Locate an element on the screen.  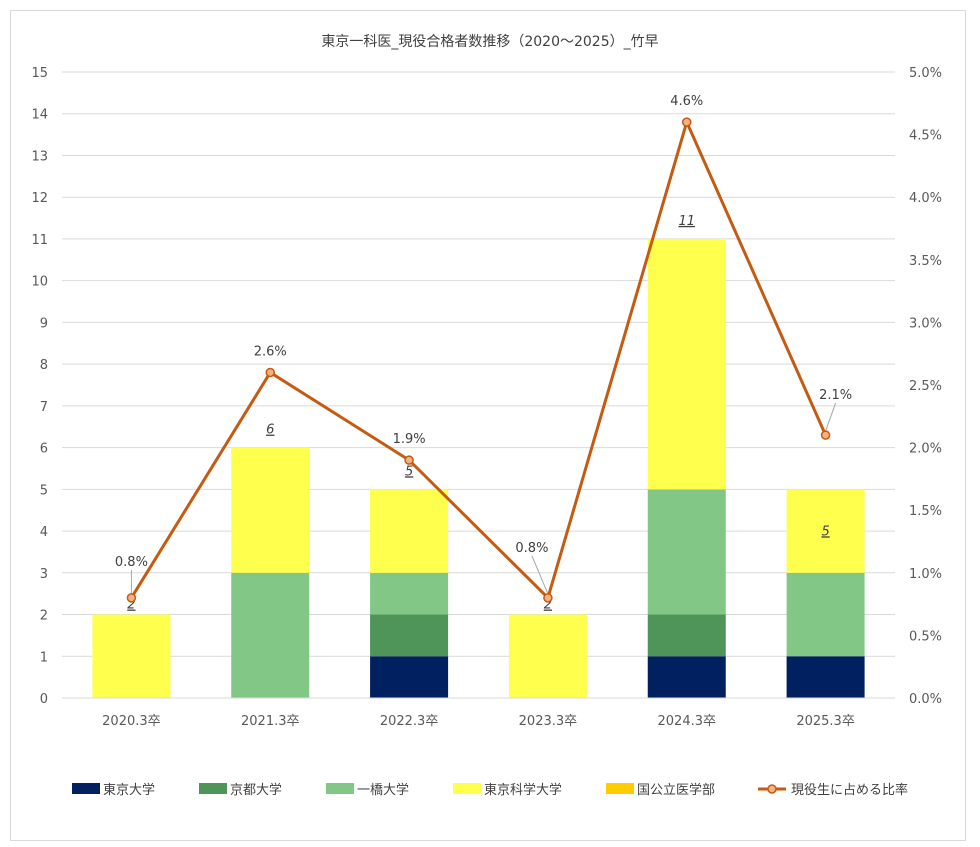
chart-title: 東京一科医_現役合格者数推移（2020～2025）_竹早 is located at coordinates (489, 42).